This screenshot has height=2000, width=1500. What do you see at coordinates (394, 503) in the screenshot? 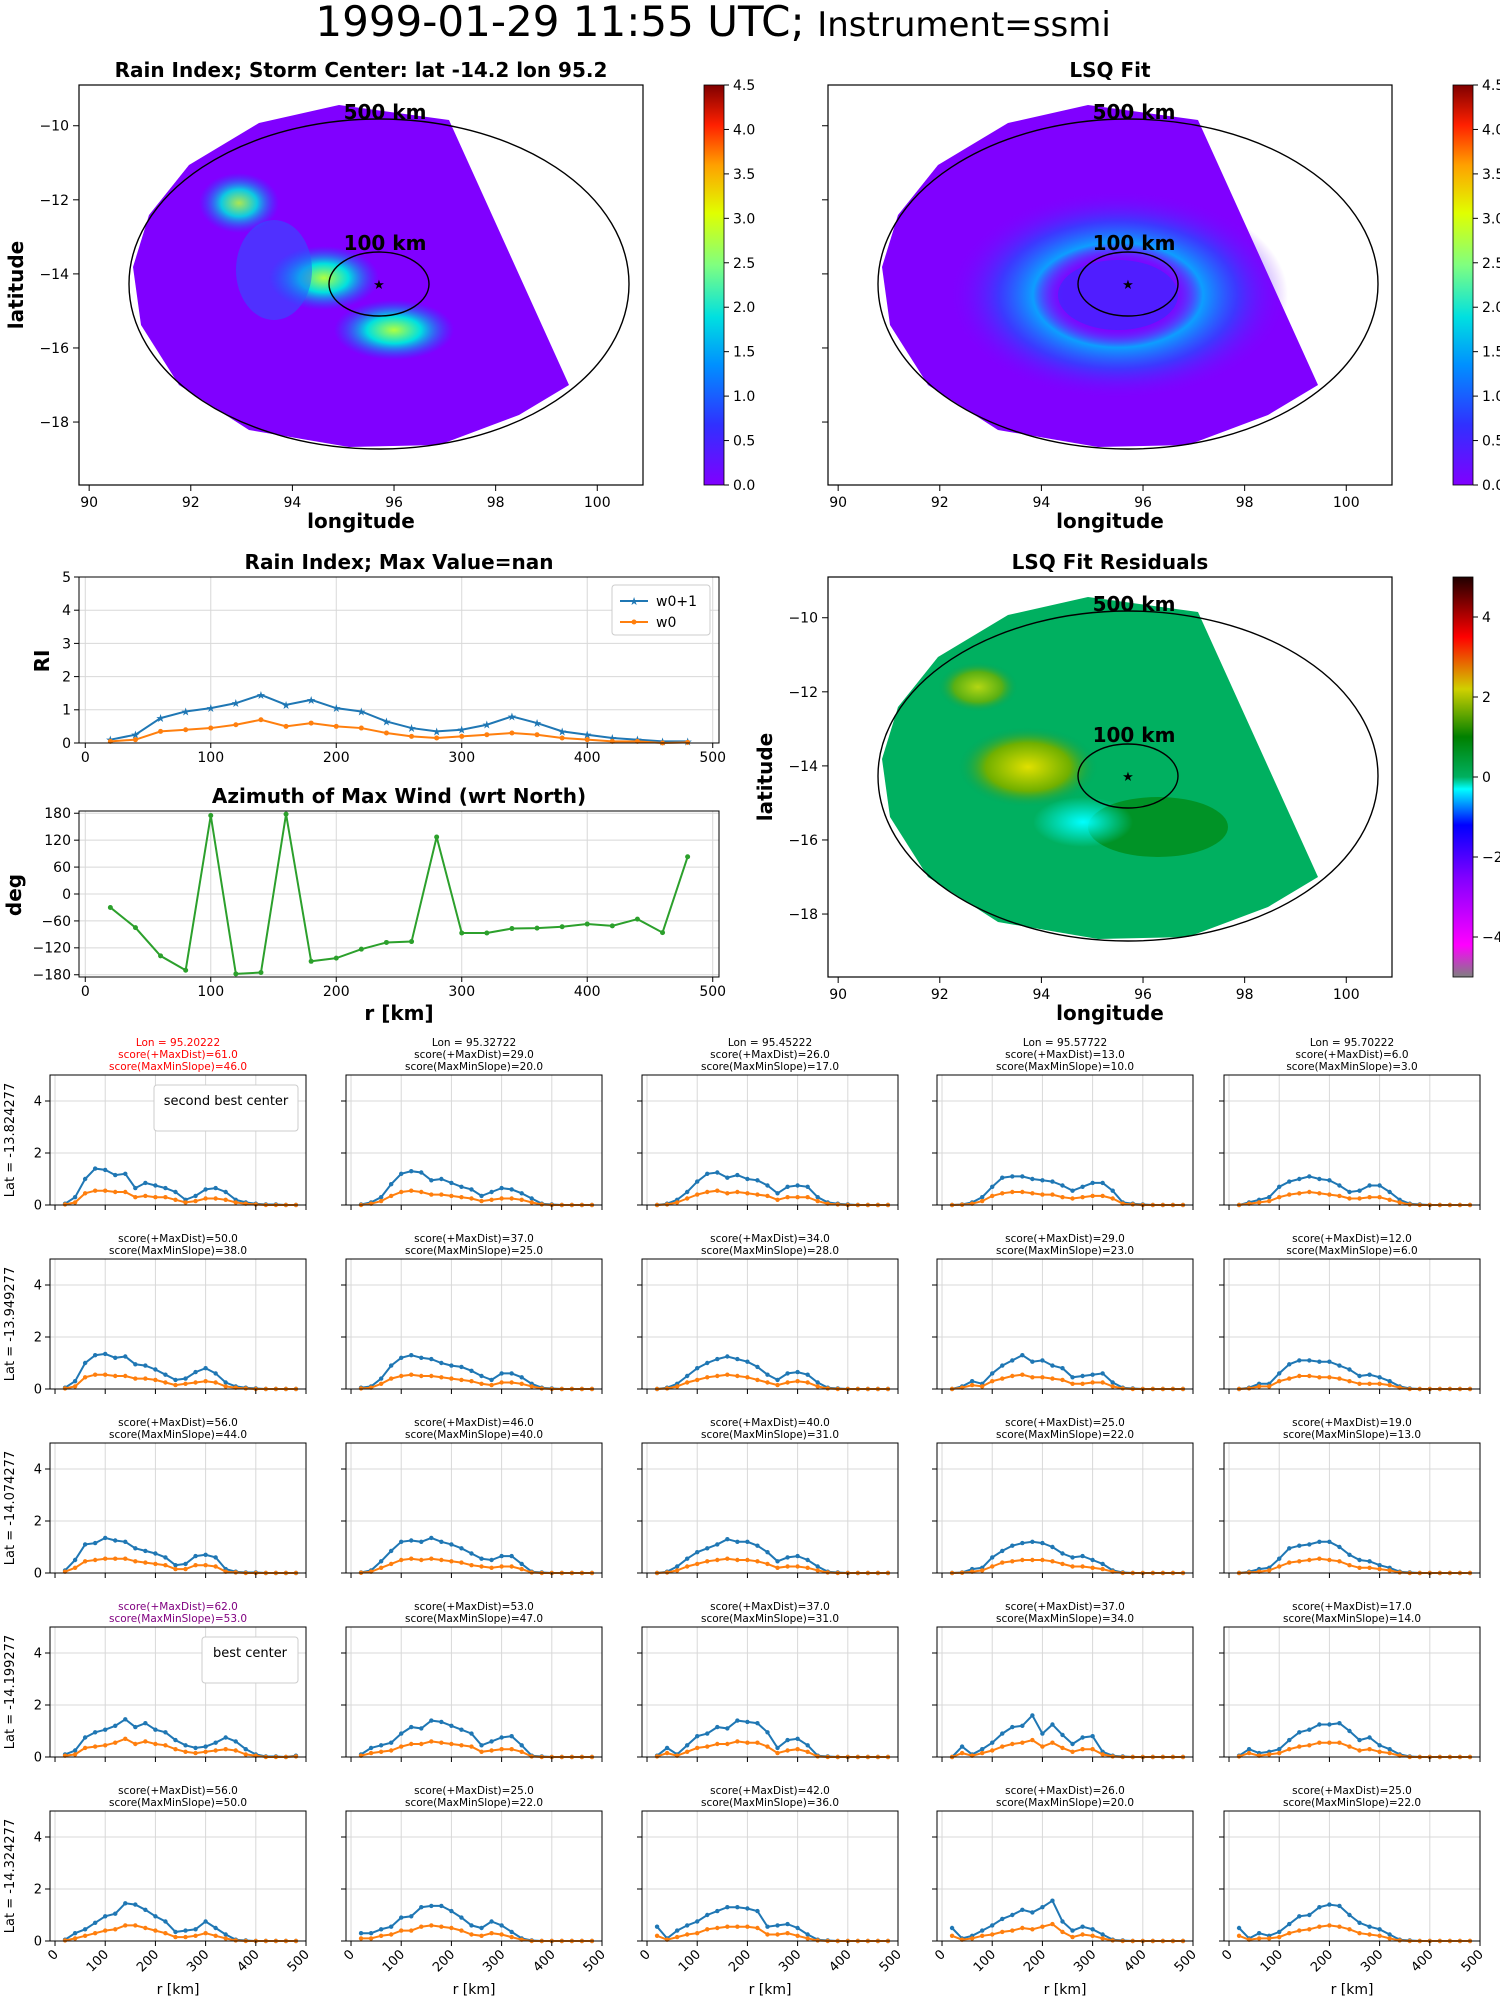
I see `x-tick-label: 96` at bounding box center [394, 503].